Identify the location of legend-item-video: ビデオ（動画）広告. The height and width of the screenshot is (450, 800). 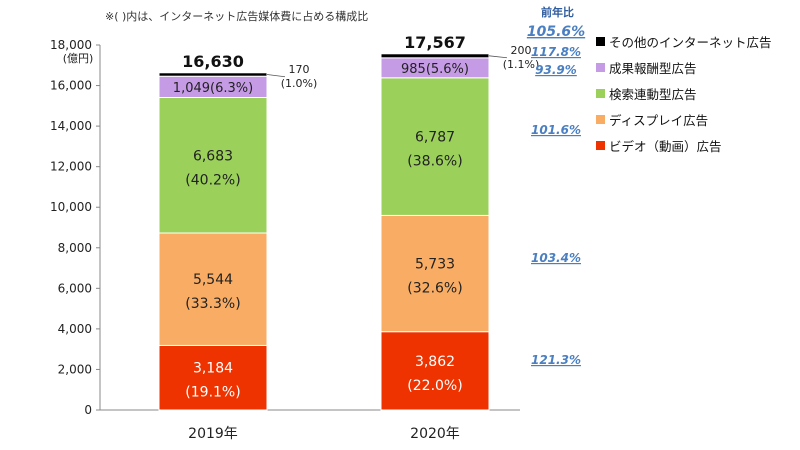
(684, 145).